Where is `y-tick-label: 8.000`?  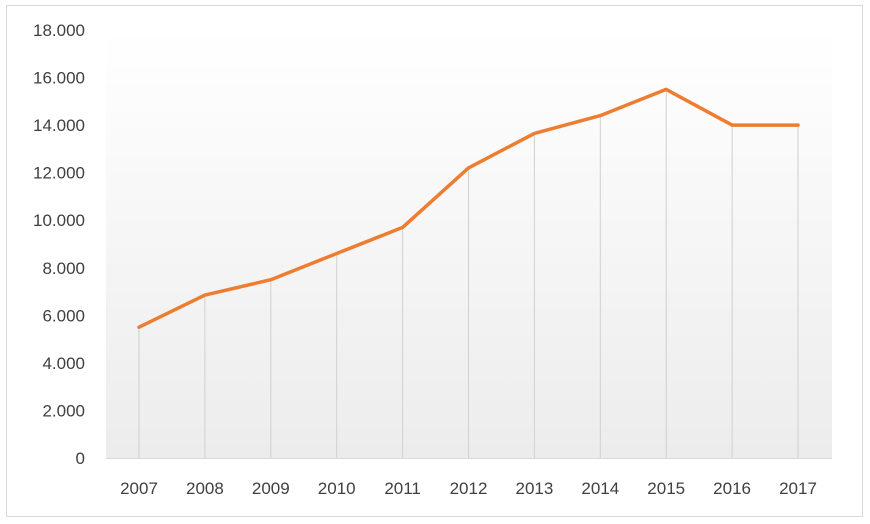
y-tick-label: 8.000 is located at coordinates (63, 268).